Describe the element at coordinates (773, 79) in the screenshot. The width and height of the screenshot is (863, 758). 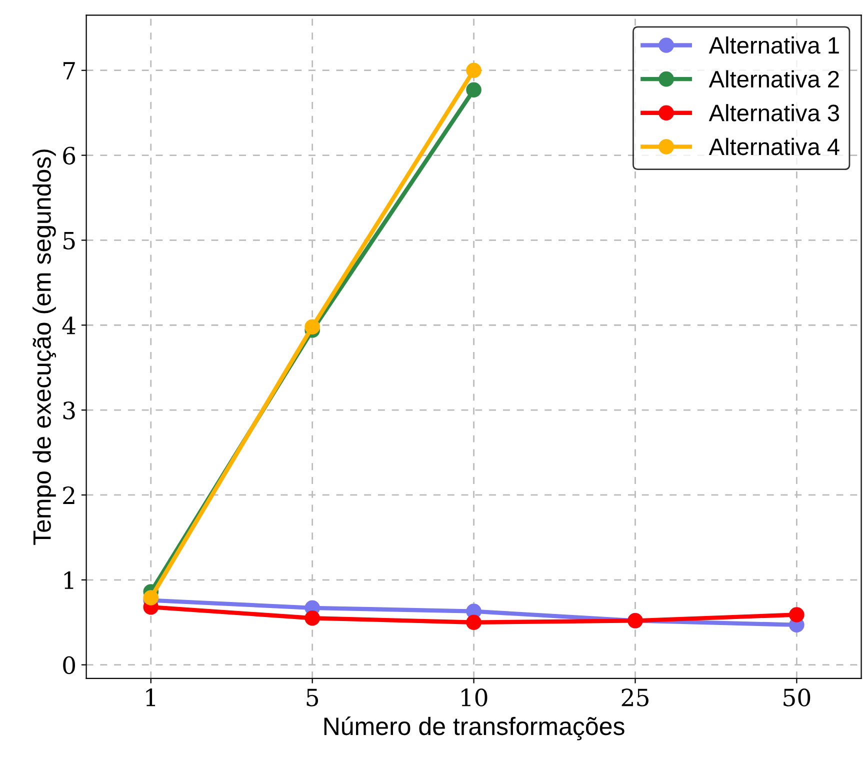
I see `legend-label: Alternativa 2` at that location.